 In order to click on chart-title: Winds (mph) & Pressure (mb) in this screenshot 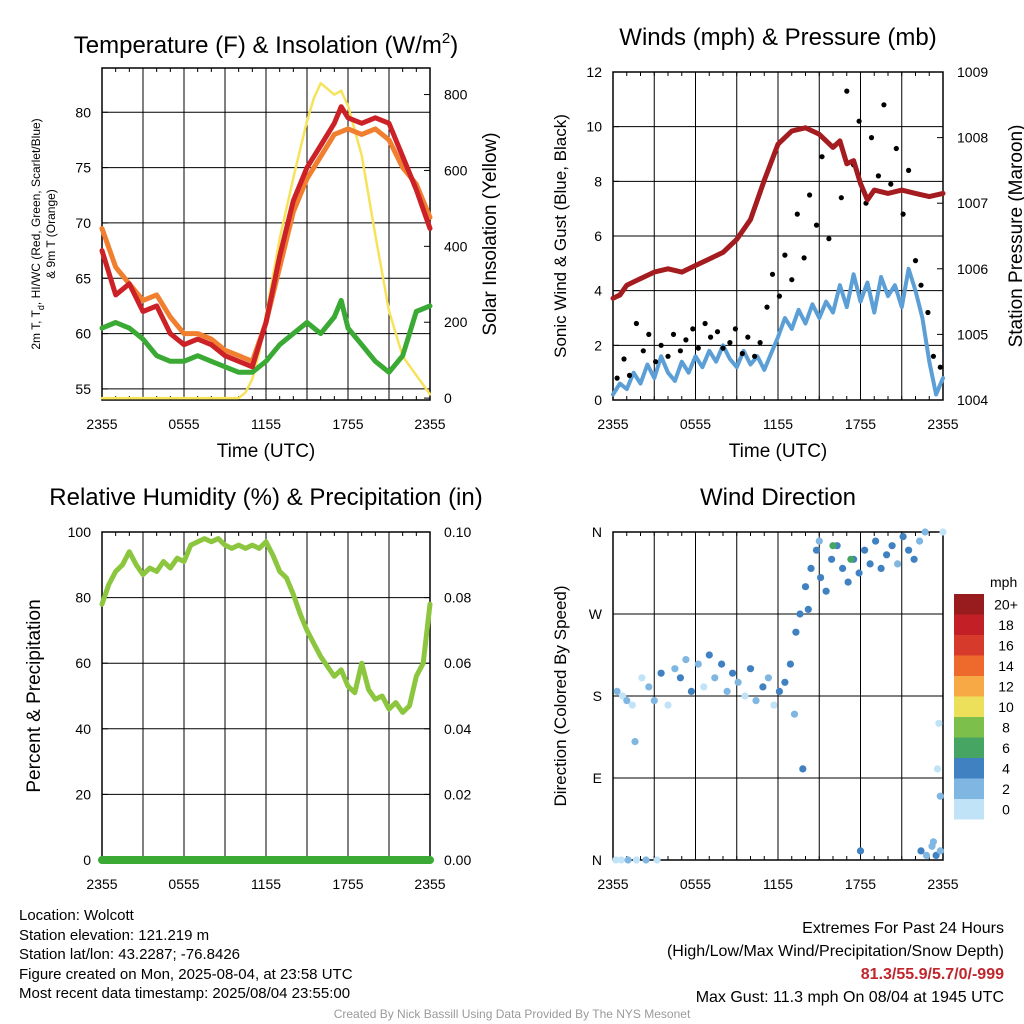, I will do `click(777, 37)`.